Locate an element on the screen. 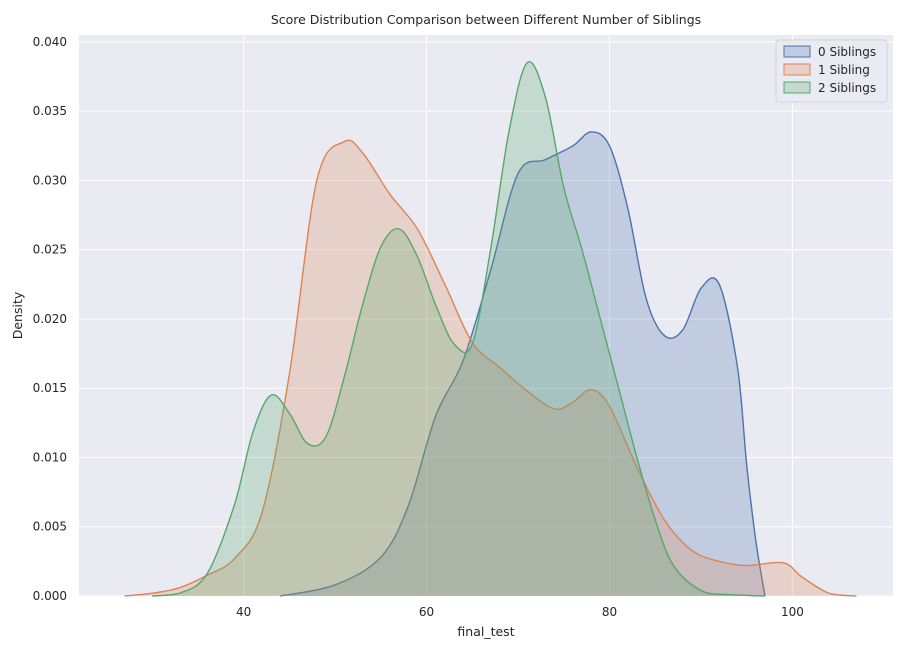  x-axis-label: final_test is located at coordinates (485, 631).